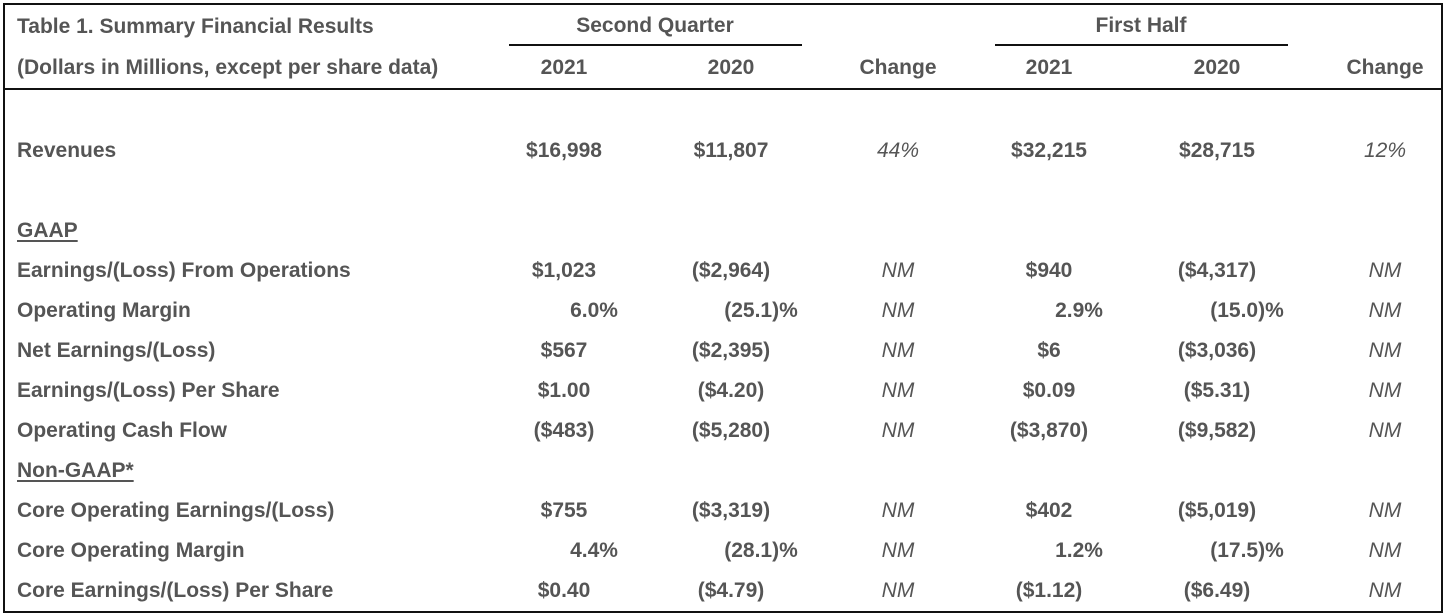 This screenshot has height=616, width=1447. Describe the element at coordinates (731, 390) in the screenshot. I see `gaap-row-cell: ($4.20)` at that location.